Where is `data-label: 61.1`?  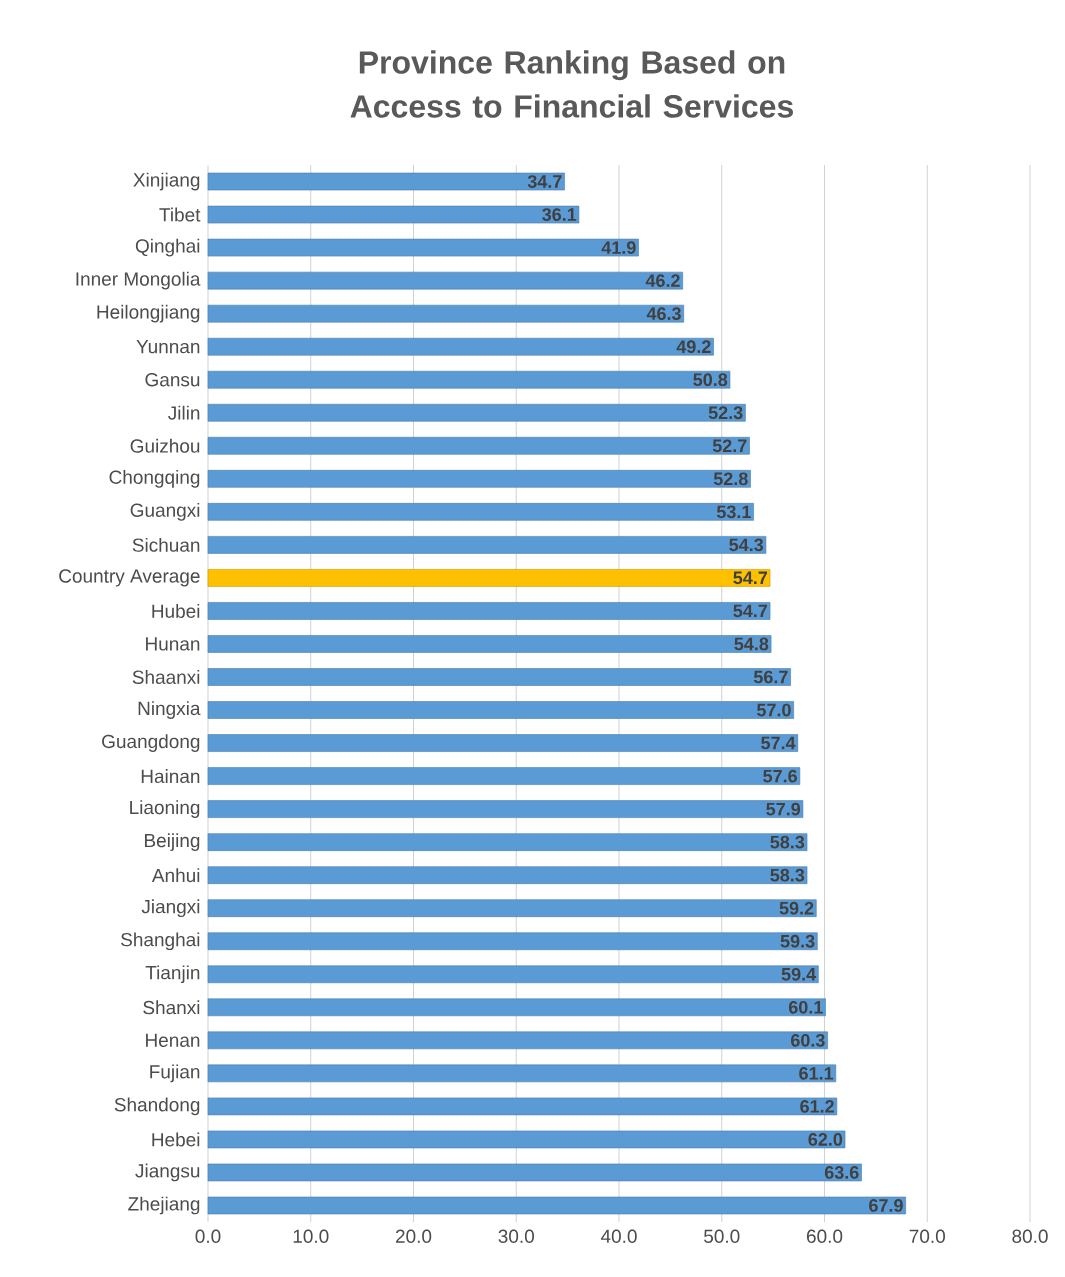
data-label: 61.1 is located at coordinates (816, 1073).